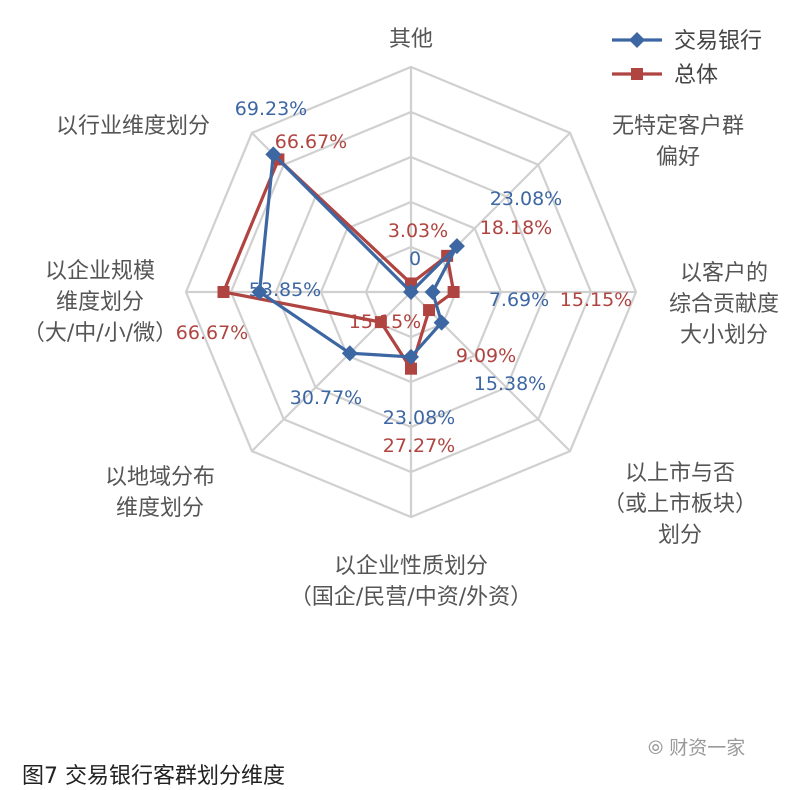 The width and height of the screenshot is (802, 790). What do you see at coordinates (680, 535) in the screenshot?
I see `axis-label-3: 划分` at bounding box center [680, 535].